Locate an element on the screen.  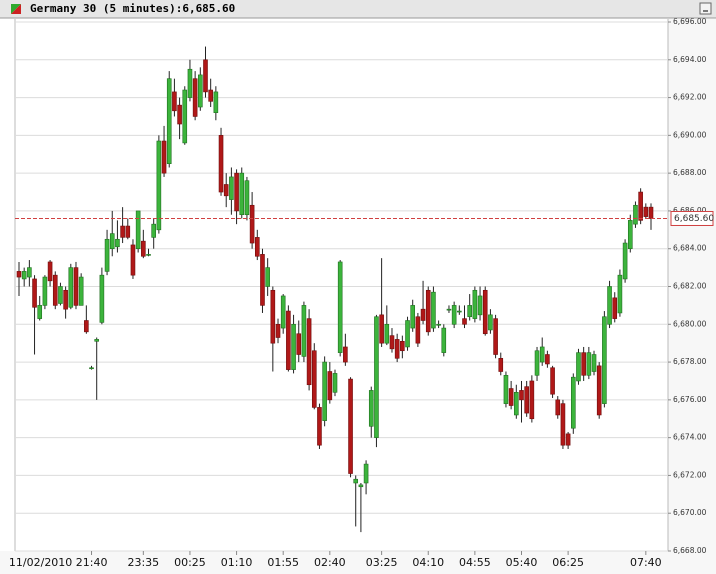
y-tick-label: 6,678.00 is located at coordinates (690, 361).